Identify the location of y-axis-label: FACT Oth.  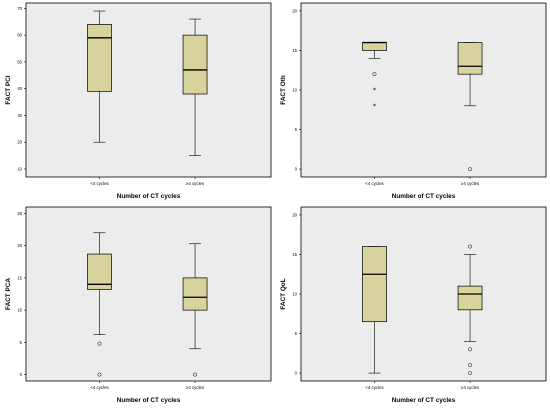
(283, 90).